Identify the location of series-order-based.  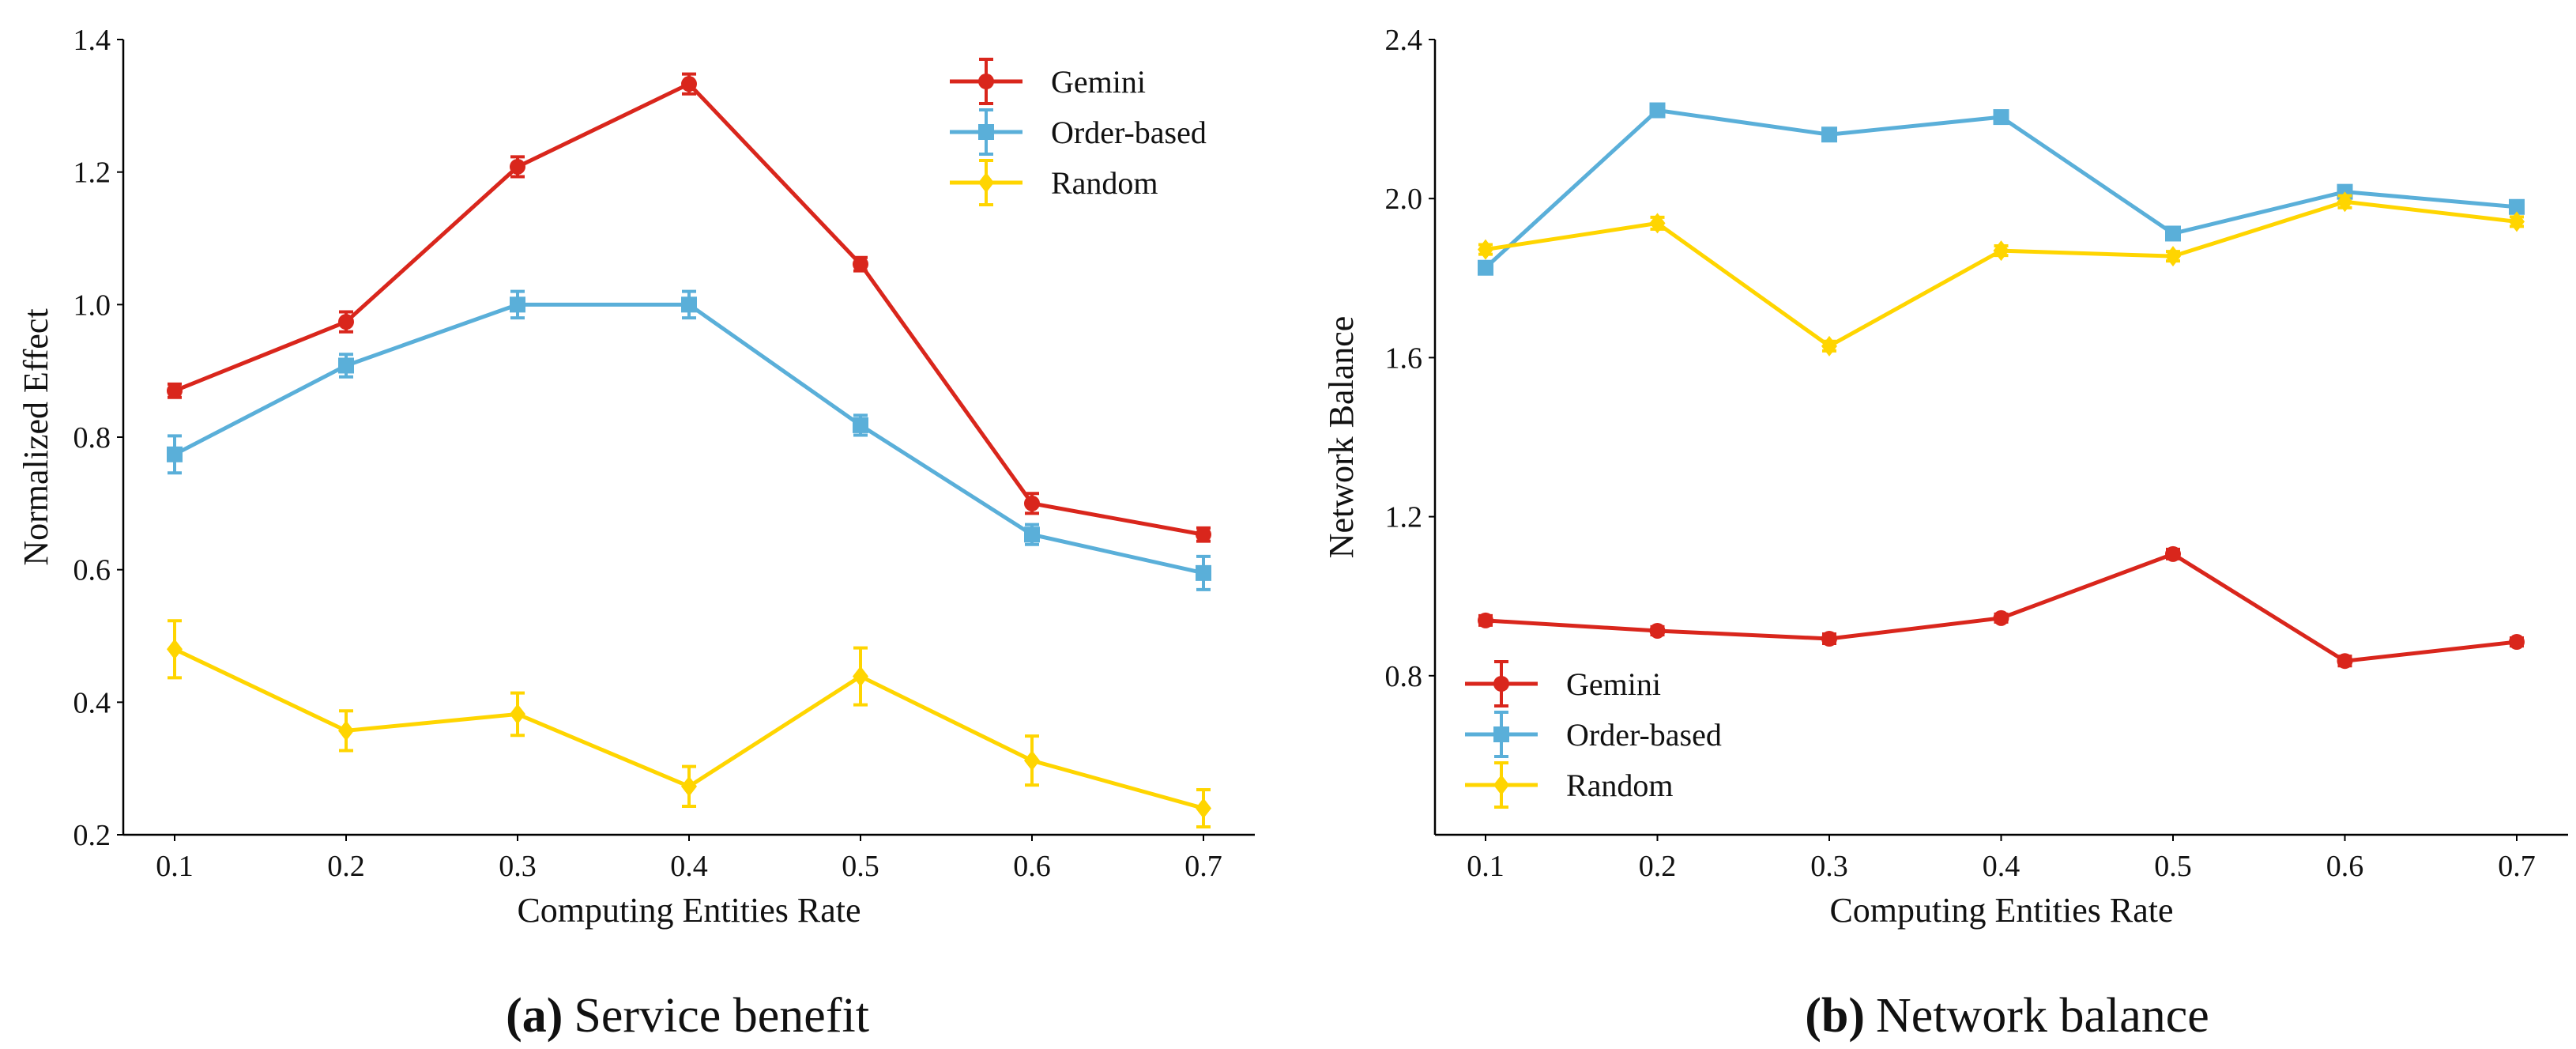
(689, 440).